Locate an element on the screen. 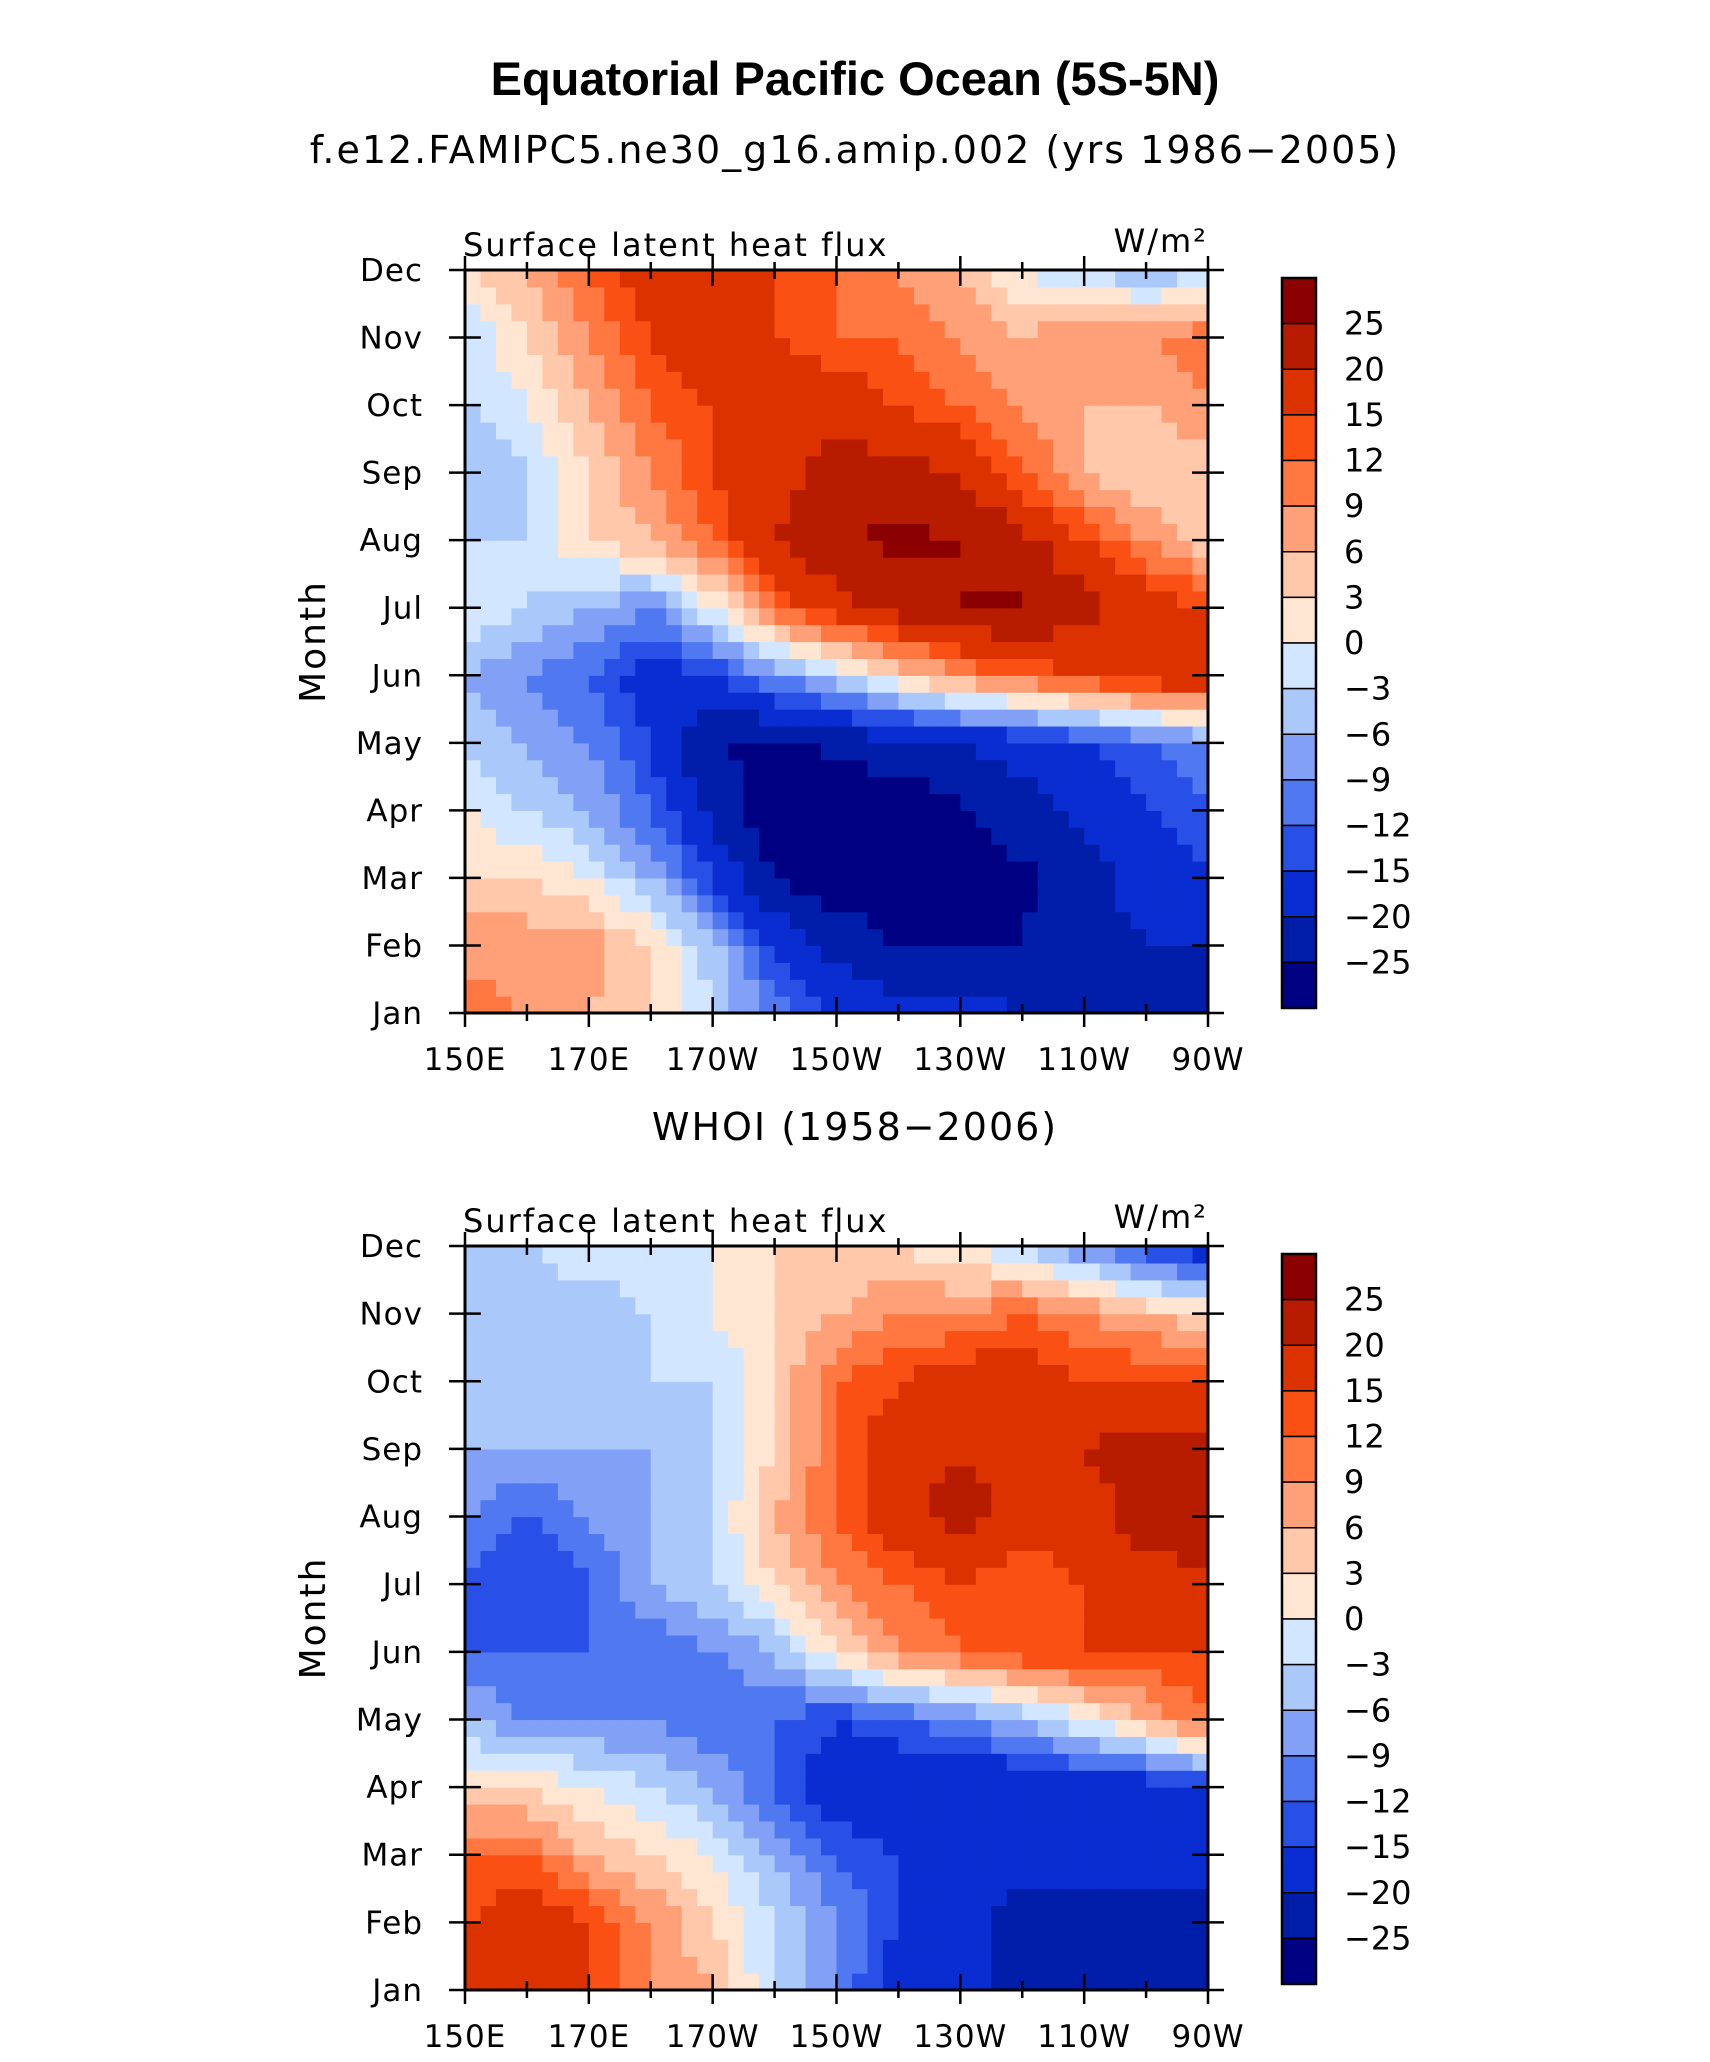  colorbar-box is located at coordinates (1299, 757).